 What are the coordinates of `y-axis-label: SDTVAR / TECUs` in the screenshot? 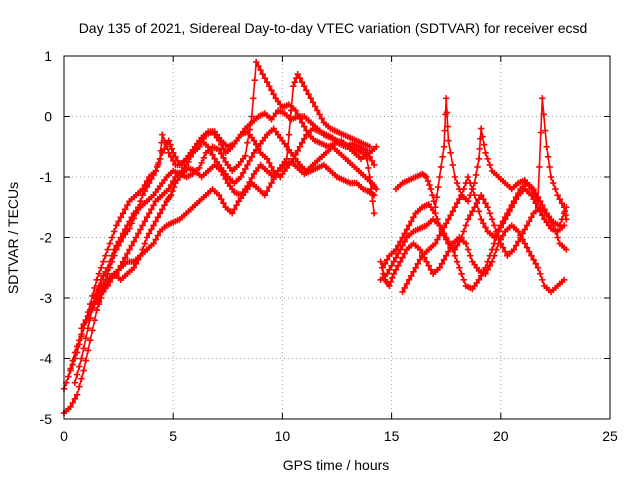 It's located at (13, 238).